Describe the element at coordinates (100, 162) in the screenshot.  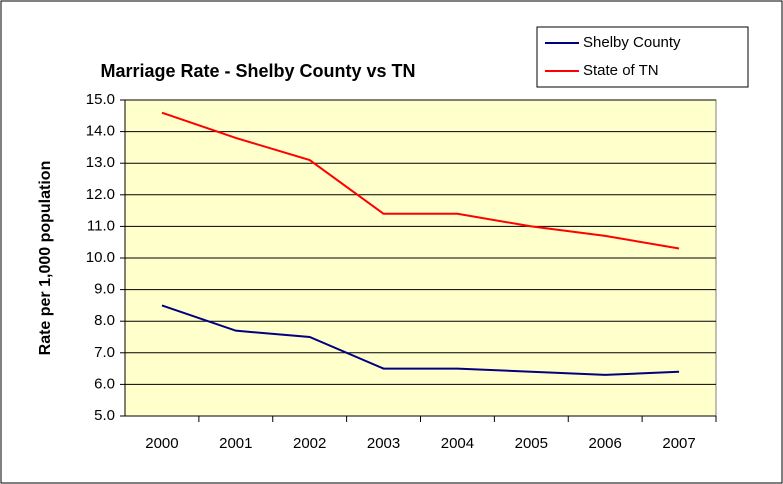
I see `y-tick-label: 13.0` at that location.